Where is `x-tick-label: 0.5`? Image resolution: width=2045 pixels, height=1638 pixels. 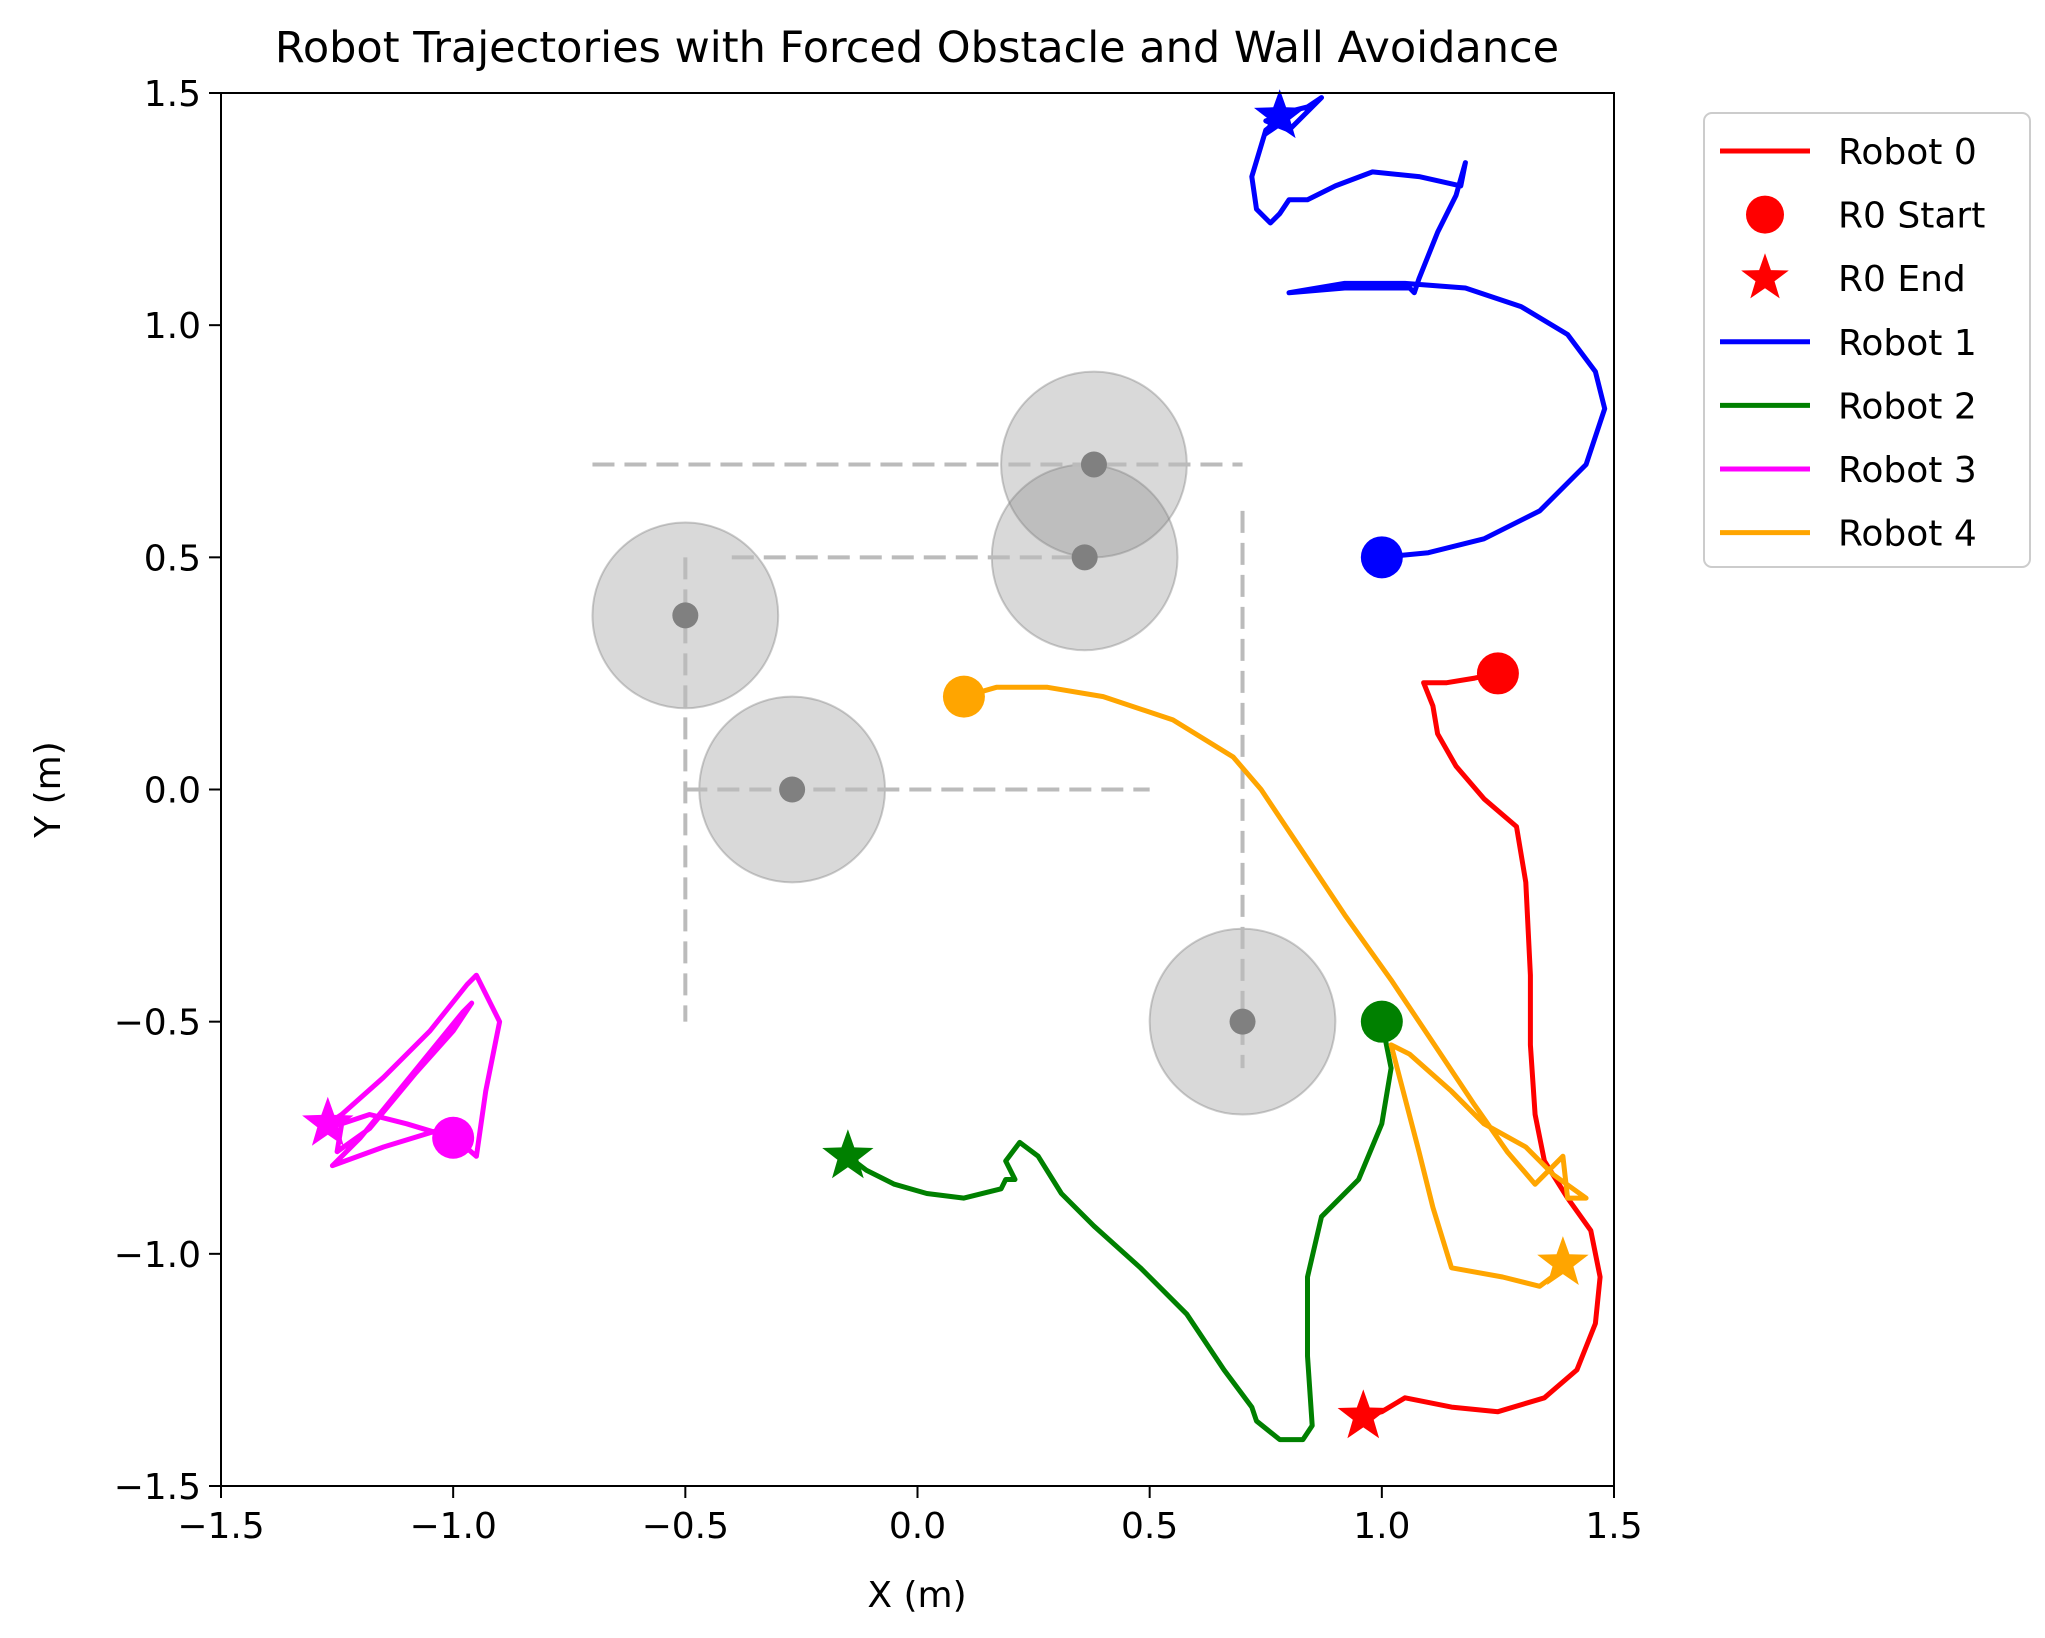
x-tick-label: 0.5 is located at coordinates (1149, 1526).